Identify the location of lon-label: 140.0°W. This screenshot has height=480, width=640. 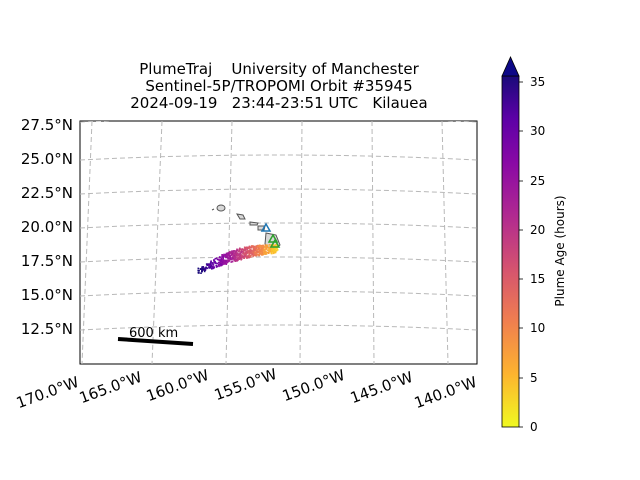
(446, 392).